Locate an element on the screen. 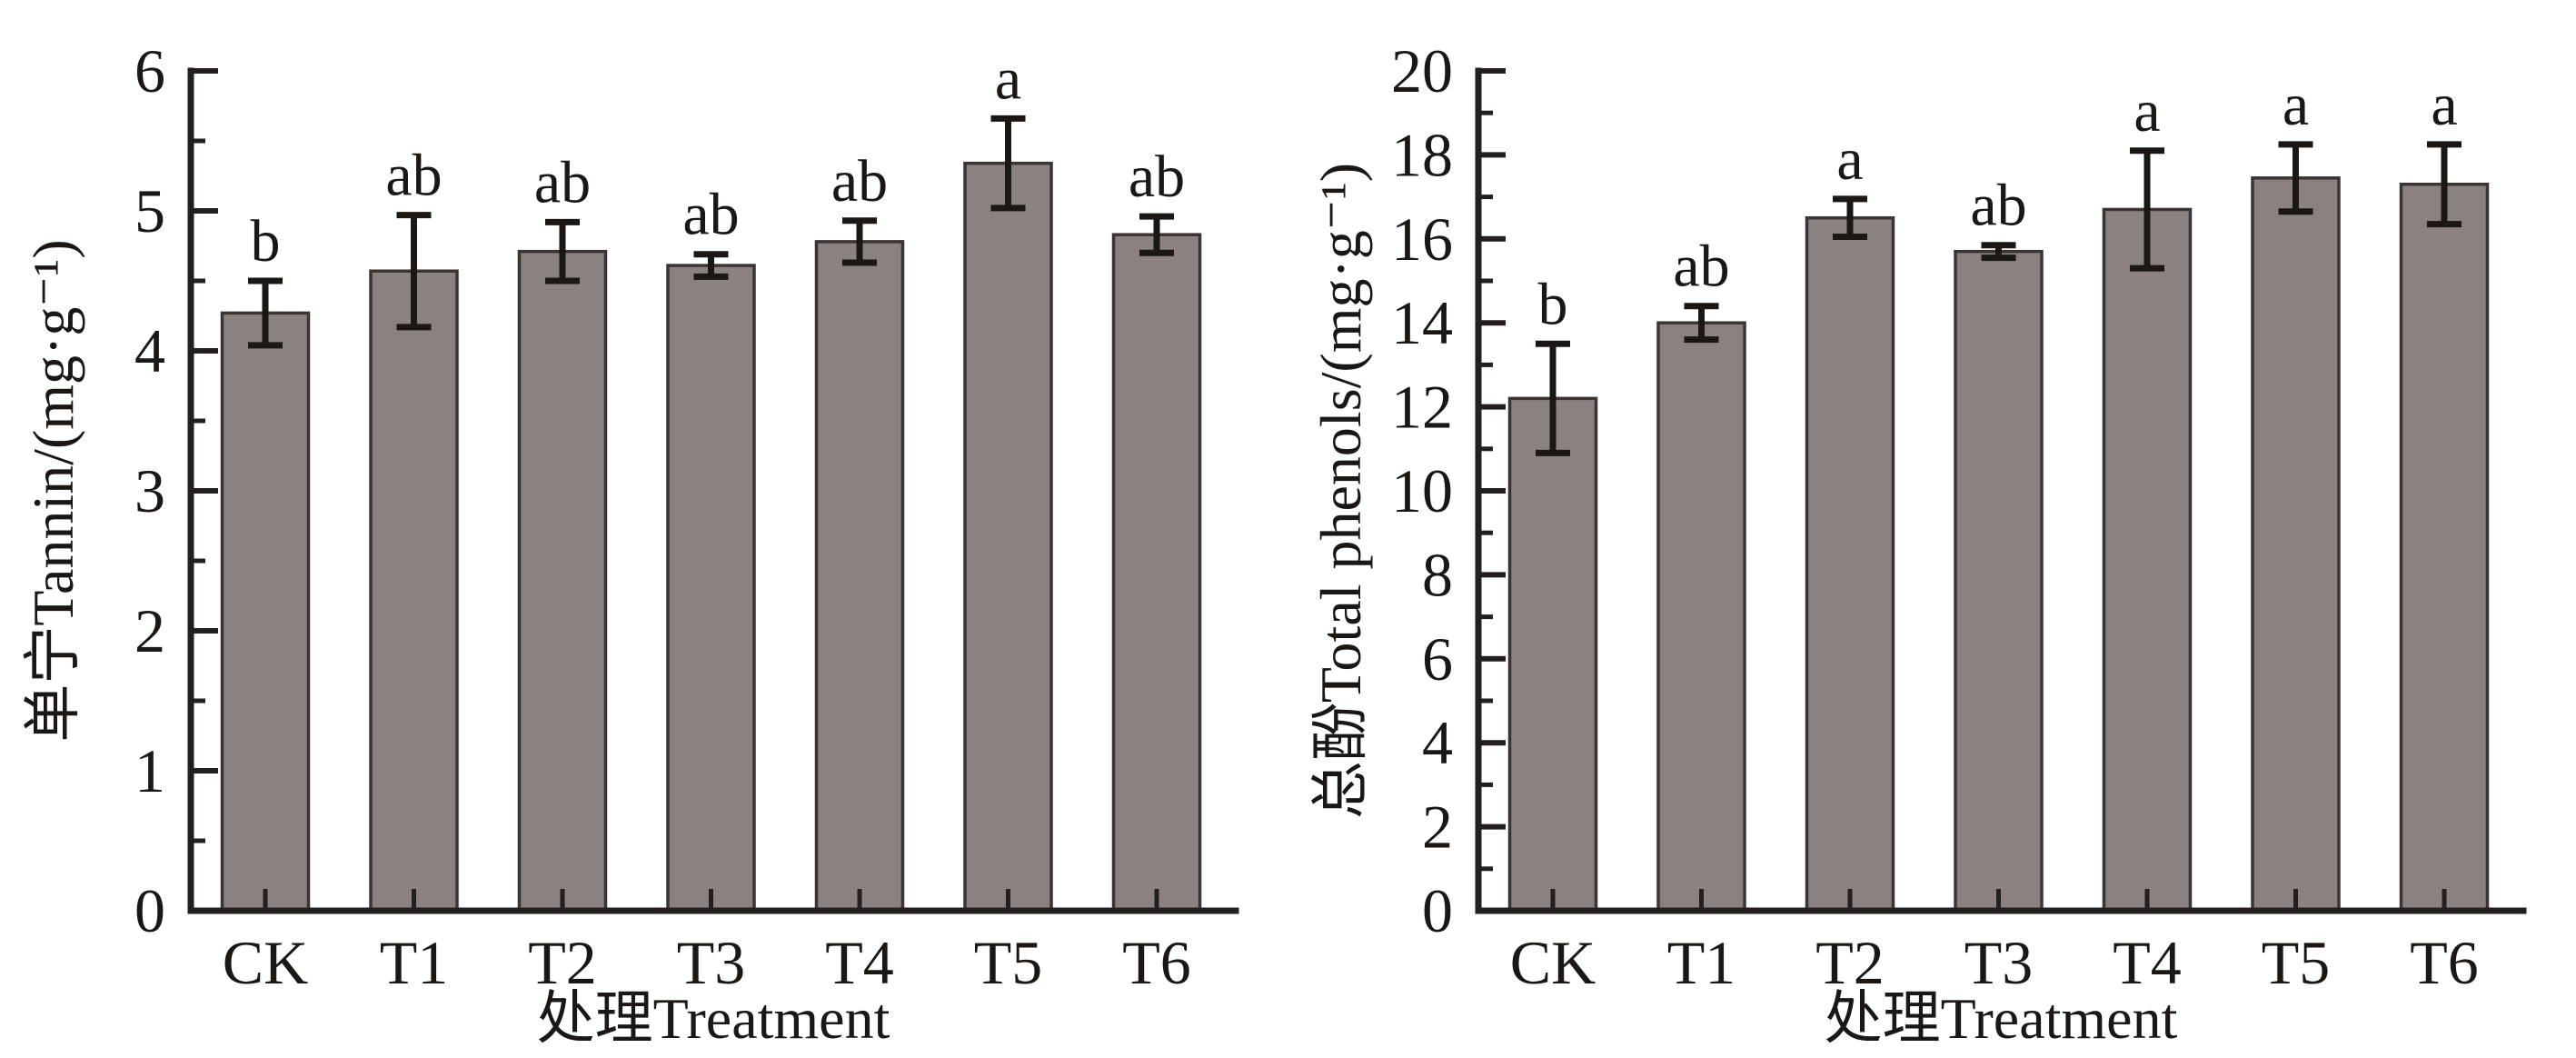  y-tick-label-8: 8 is located at coordinates (1437, 574).